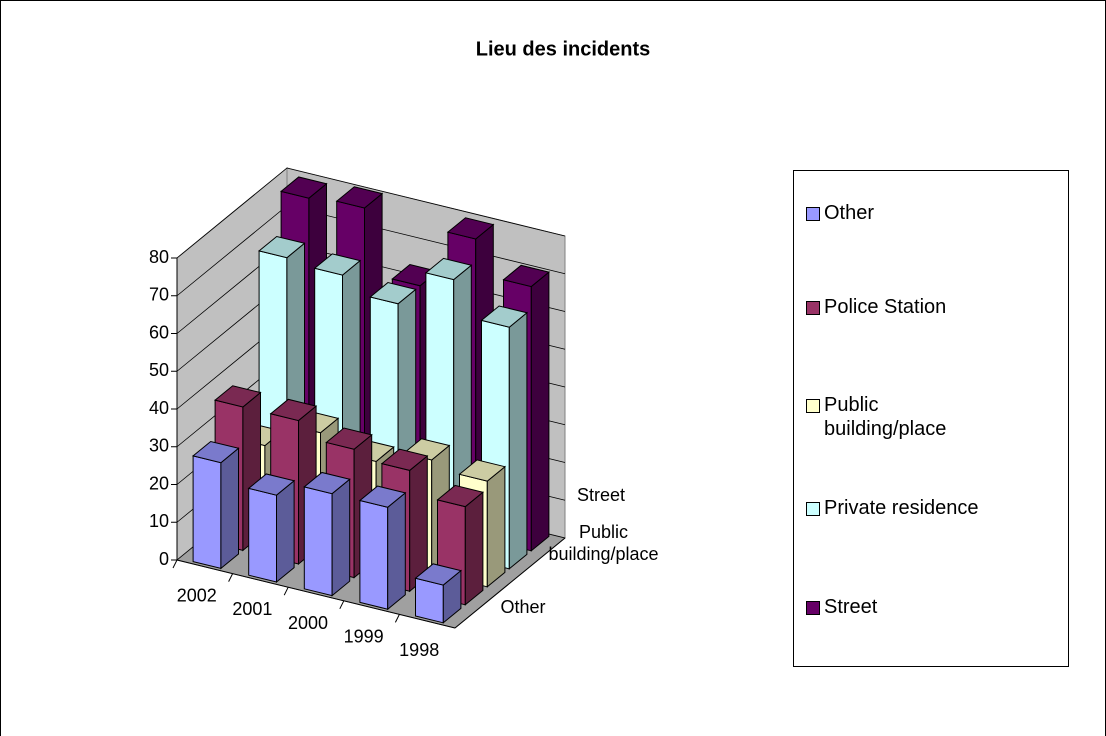  What do you see at coordinates (885, 417) in the screenshot?
I see `legend-label: Public building/place` at bounding box center [885, 417].